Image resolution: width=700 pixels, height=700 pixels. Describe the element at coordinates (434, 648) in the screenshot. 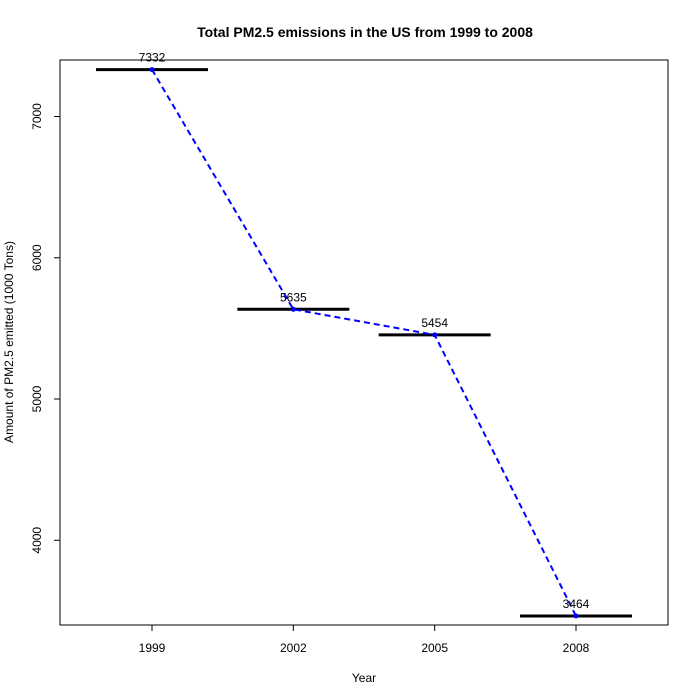

I see `x-tick-label: 2005` at that location.